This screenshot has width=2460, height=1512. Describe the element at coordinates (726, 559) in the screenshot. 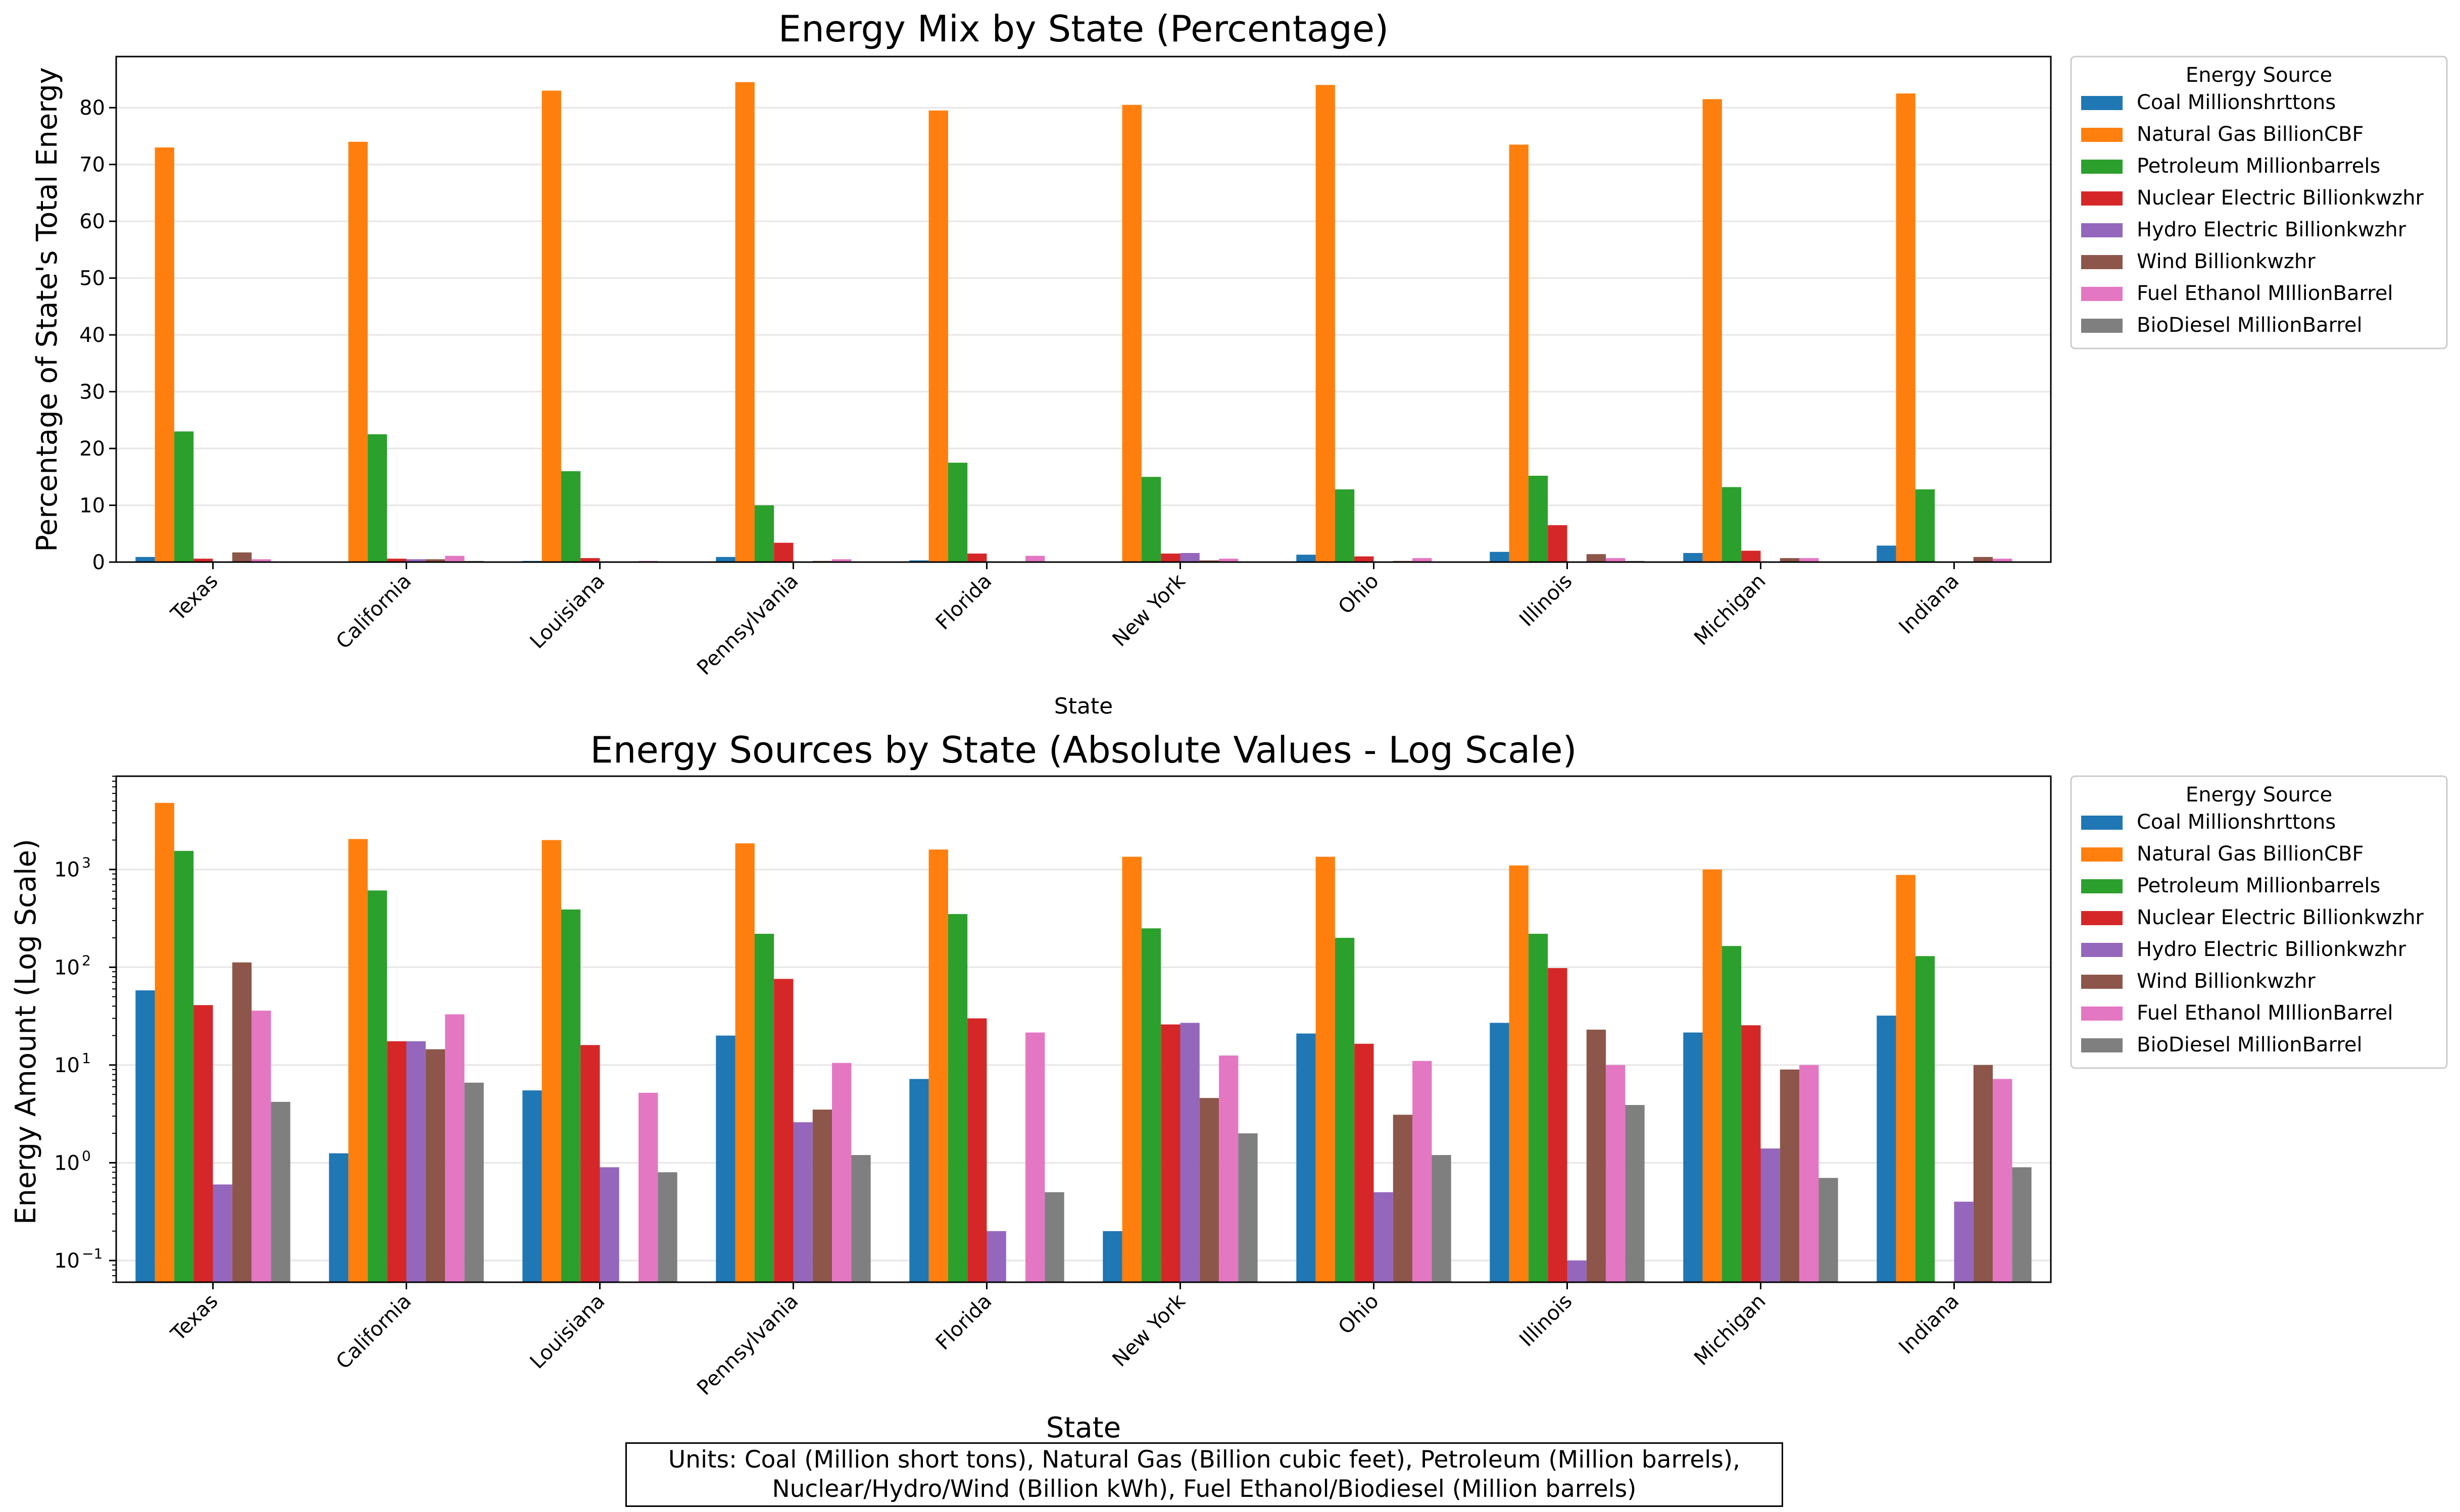

I see `bar-pennsylvania-coal-millionshrttons` at that location.